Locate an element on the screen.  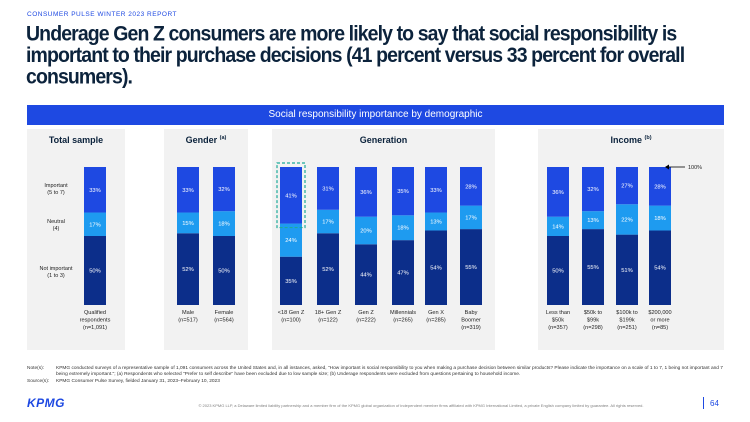
legend-neutral: Neutral (4) is located at coordinates (56, 225).